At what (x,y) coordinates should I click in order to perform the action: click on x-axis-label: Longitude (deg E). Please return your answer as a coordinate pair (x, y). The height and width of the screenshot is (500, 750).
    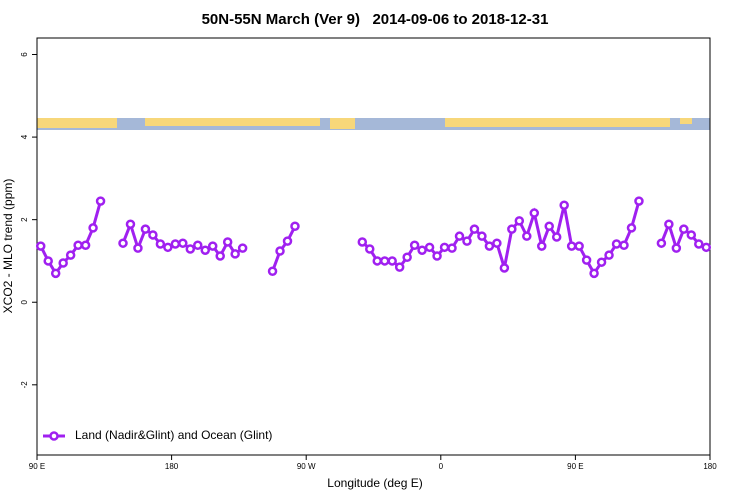
    Looking at the image, I should click on (374, 483).